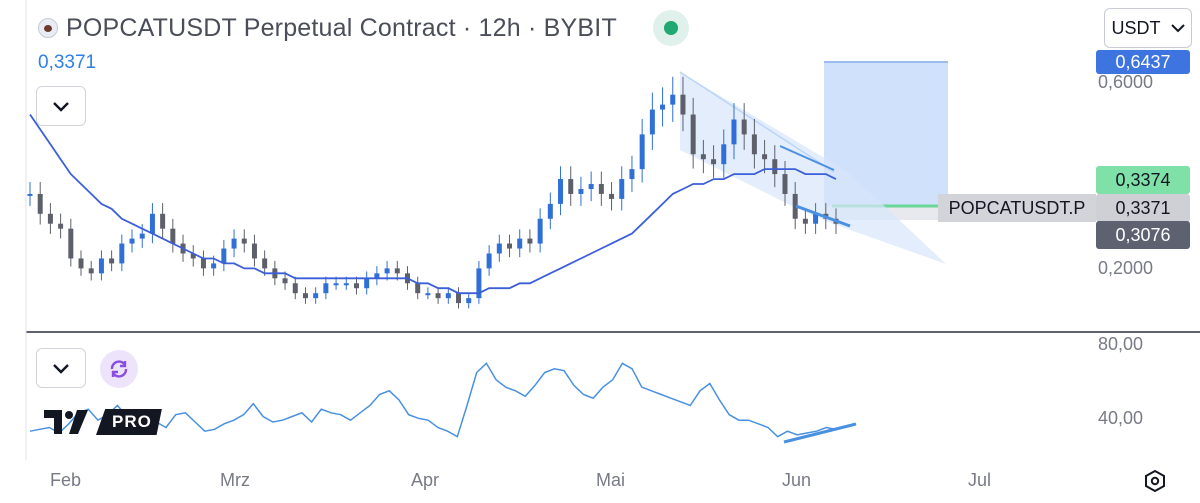 This screenshot has height=503, width=1200. I want to click on price-tick-label: 0,2000, so click(1126, 268).